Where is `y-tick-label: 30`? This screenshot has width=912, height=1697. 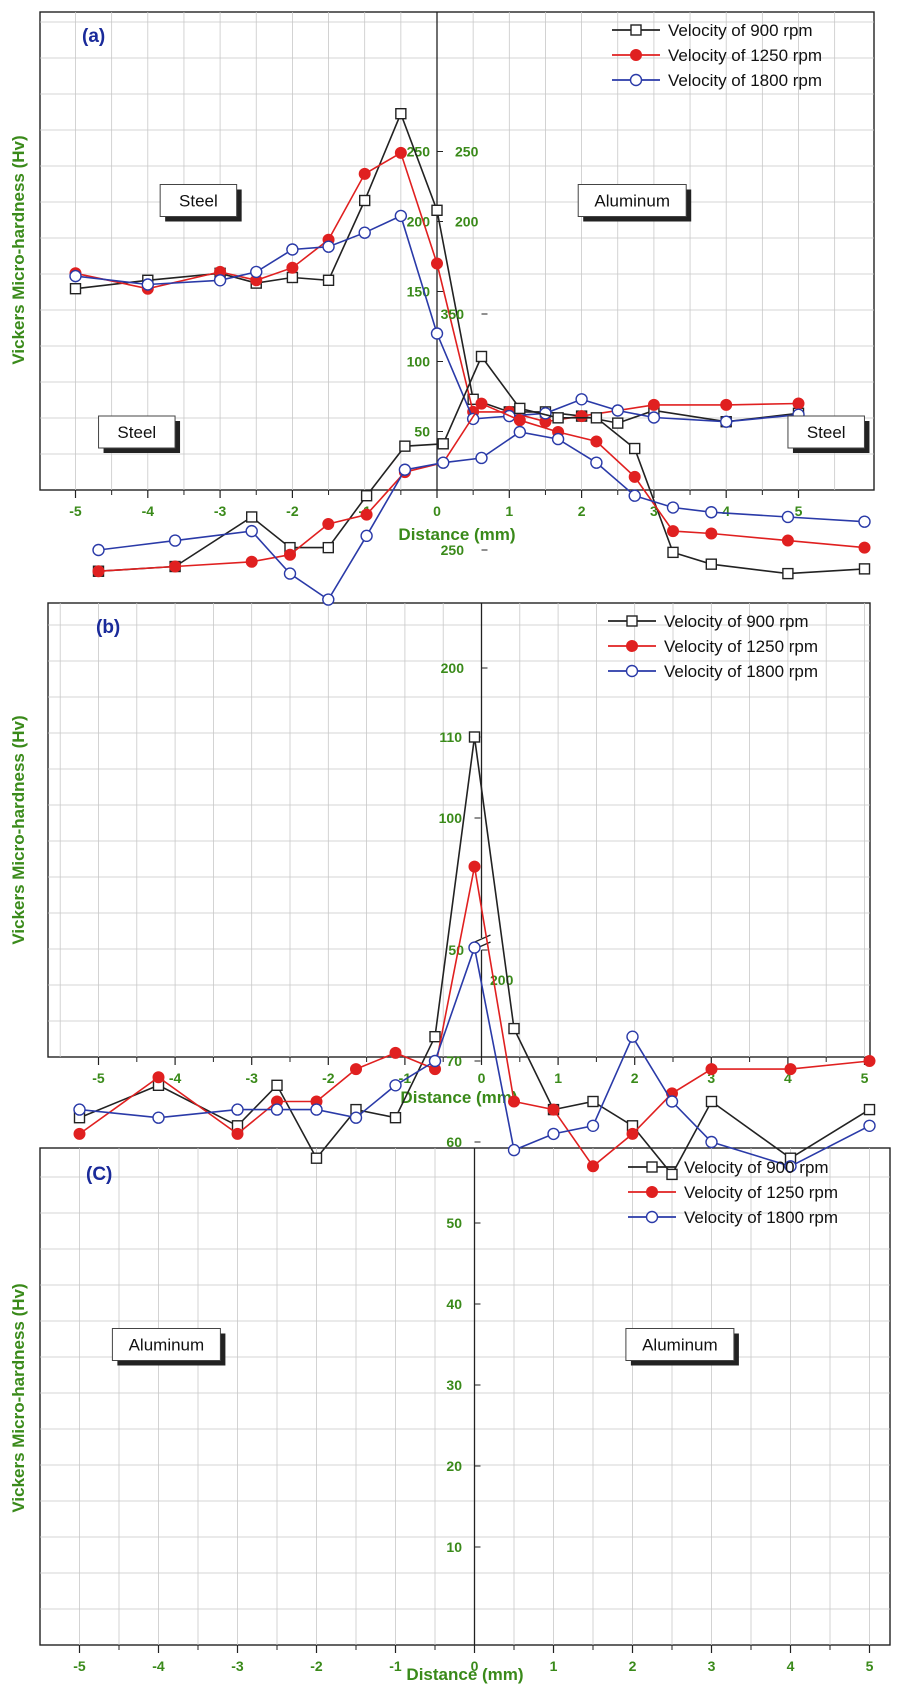
y-tick-label: 30 is located at coordinates (454, 1385).